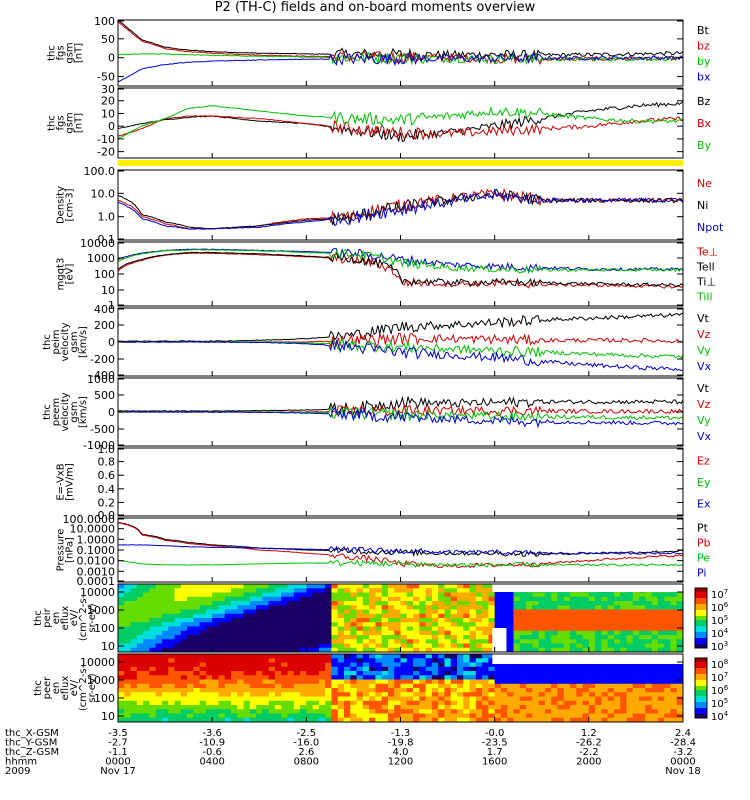 This screenshot has height=800, width=750. What do you see at coordinates (587, 588) in the screenshot?
I see `heatmap-gap` at bounding box center [587, 588].